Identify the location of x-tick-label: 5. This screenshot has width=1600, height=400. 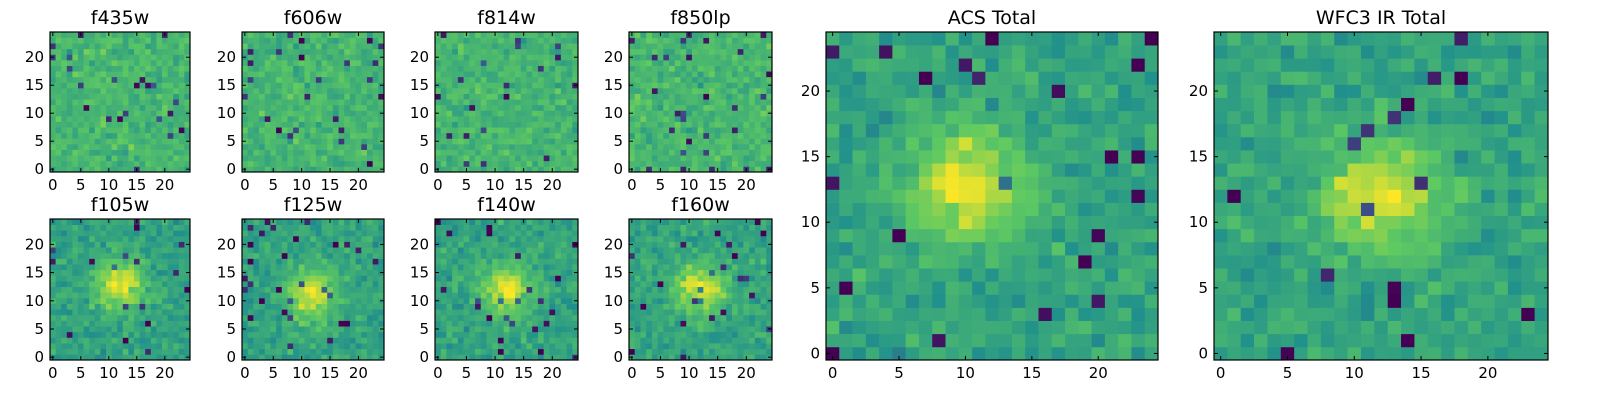
(273, 185).